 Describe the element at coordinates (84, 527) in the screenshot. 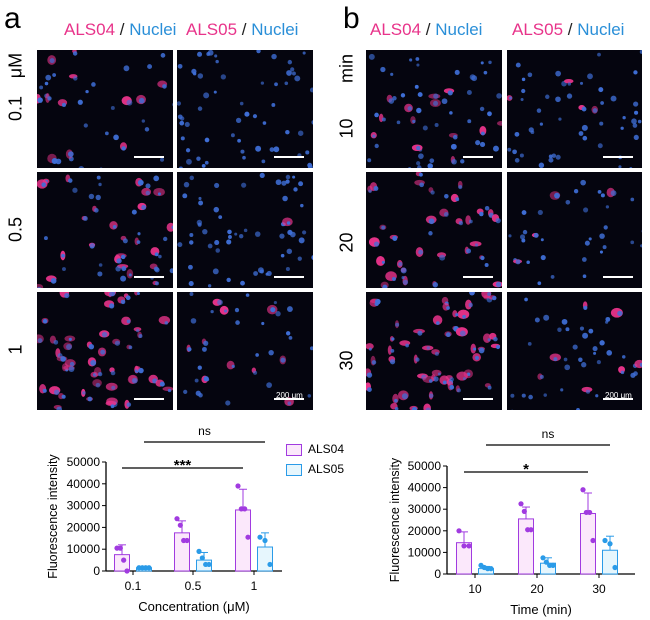

I see `y-tick-label: 20000` at that location.